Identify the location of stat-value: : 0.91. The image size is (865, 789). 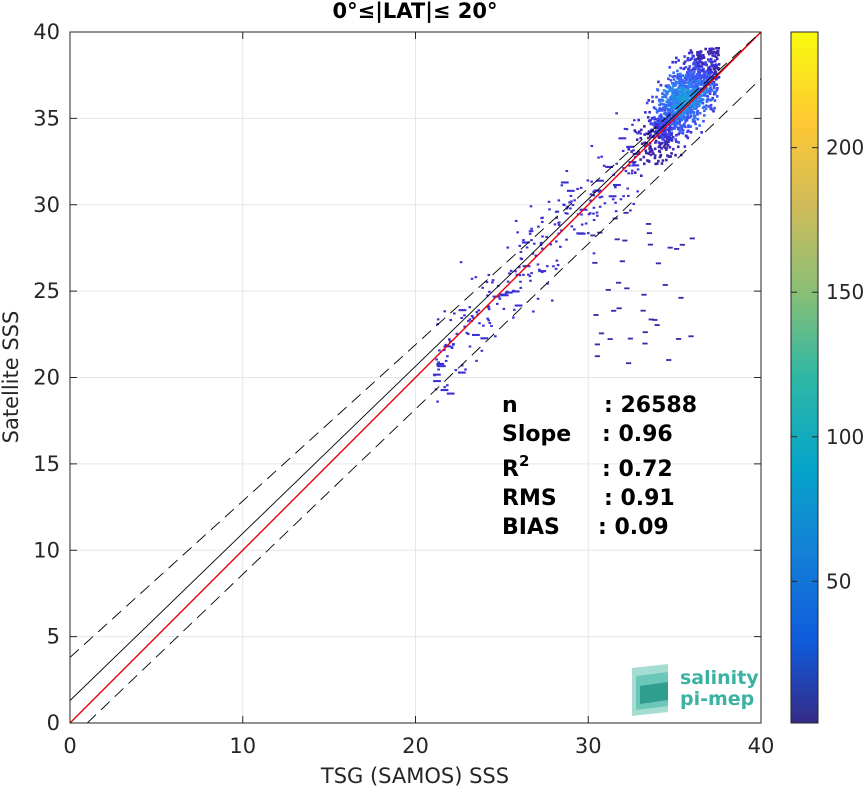
(639, 498).